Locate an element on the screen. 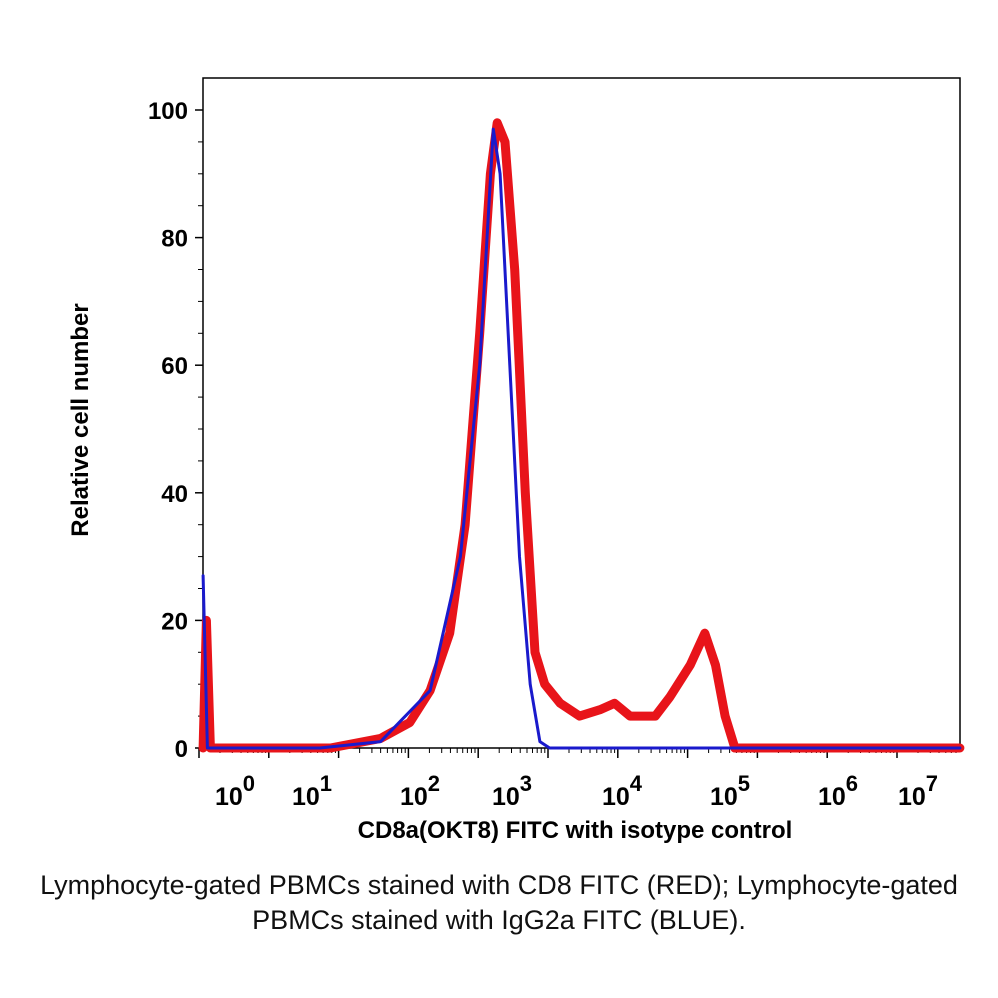 Image resolution: width=998 pixels, height=998 pixels. x-tick-label: 10¹ is located at coordinates (312, 791).